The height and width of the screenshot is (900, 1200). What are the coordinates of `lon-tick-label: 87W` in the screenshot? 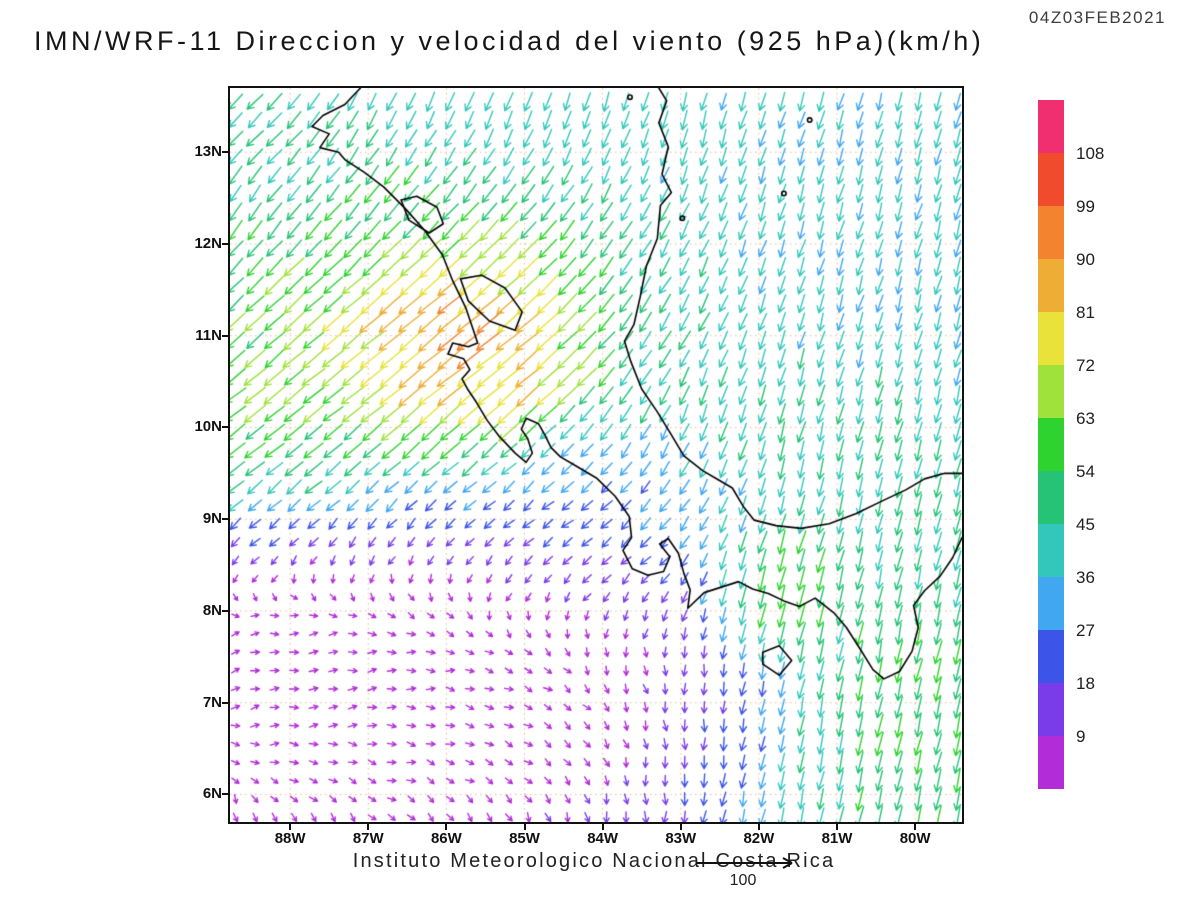 It's located at (368, 838).